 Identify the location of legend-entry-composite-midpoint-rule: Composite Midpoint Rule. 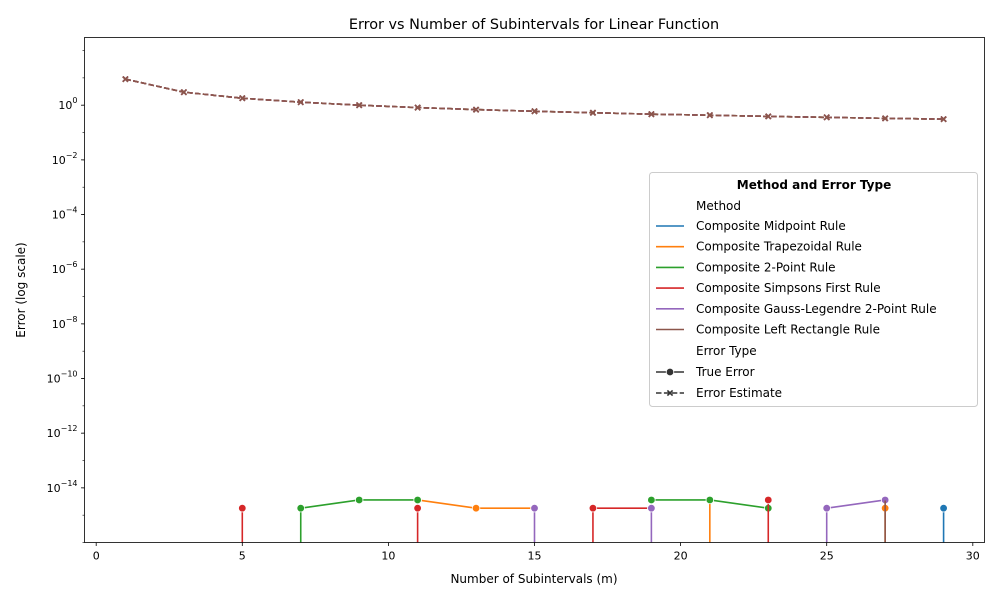
(751, 226).